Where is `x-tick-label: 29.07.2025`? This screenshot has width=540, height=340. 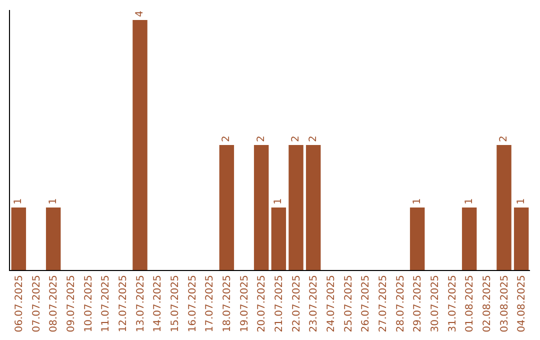
x-tick-label: 29.07.2025 is located at coordinates (418, 303).